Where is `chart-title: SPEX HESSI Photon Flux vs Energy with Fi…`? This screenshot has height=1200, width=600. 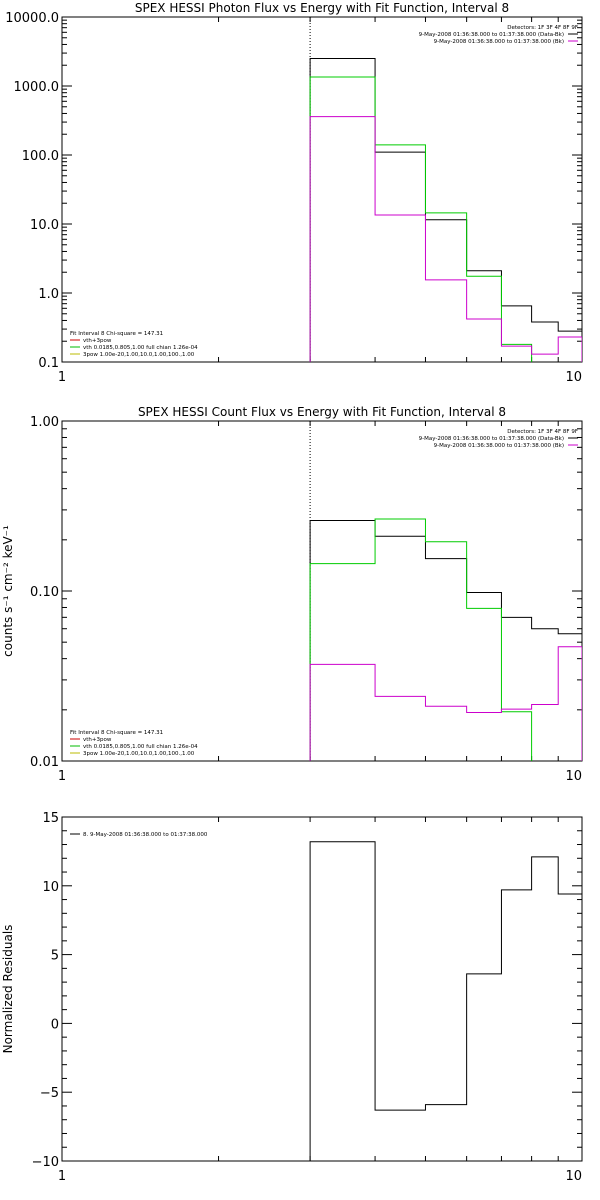
chart-title: SPEX HESSI Photon Flux vs Energy with Fi… is located at coordinates (322, 8).